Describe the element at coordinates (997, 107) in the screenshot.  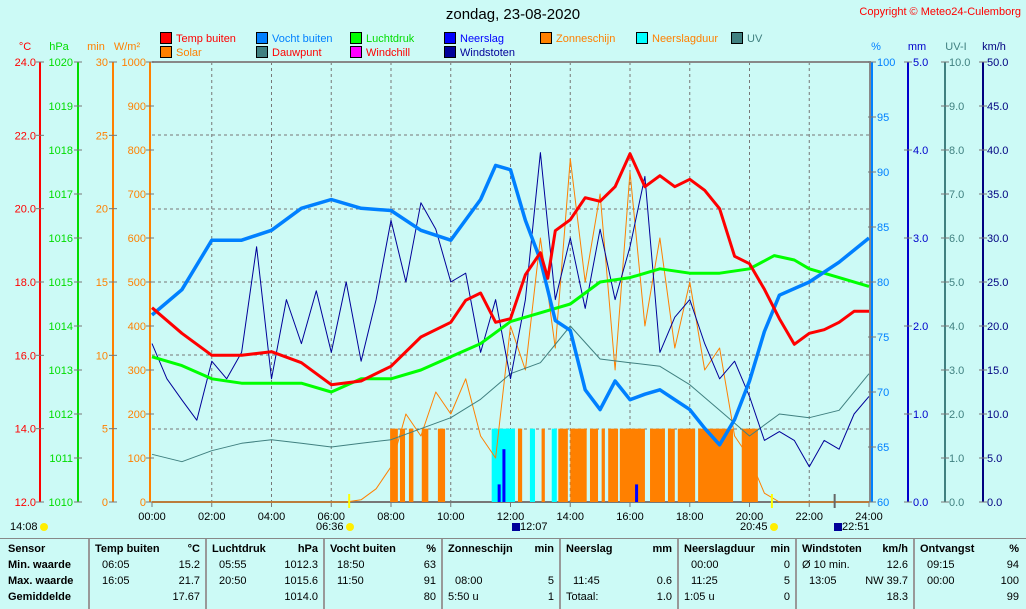
I see `wind-tick-label: 45.0` at that location.